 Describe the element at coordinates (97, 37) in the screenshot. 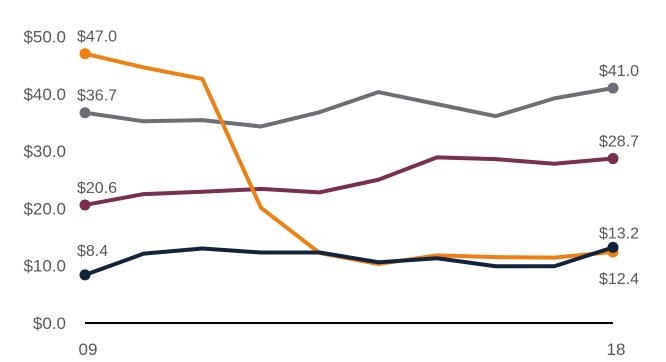

I see `series-start-label: $47.0` at that location.